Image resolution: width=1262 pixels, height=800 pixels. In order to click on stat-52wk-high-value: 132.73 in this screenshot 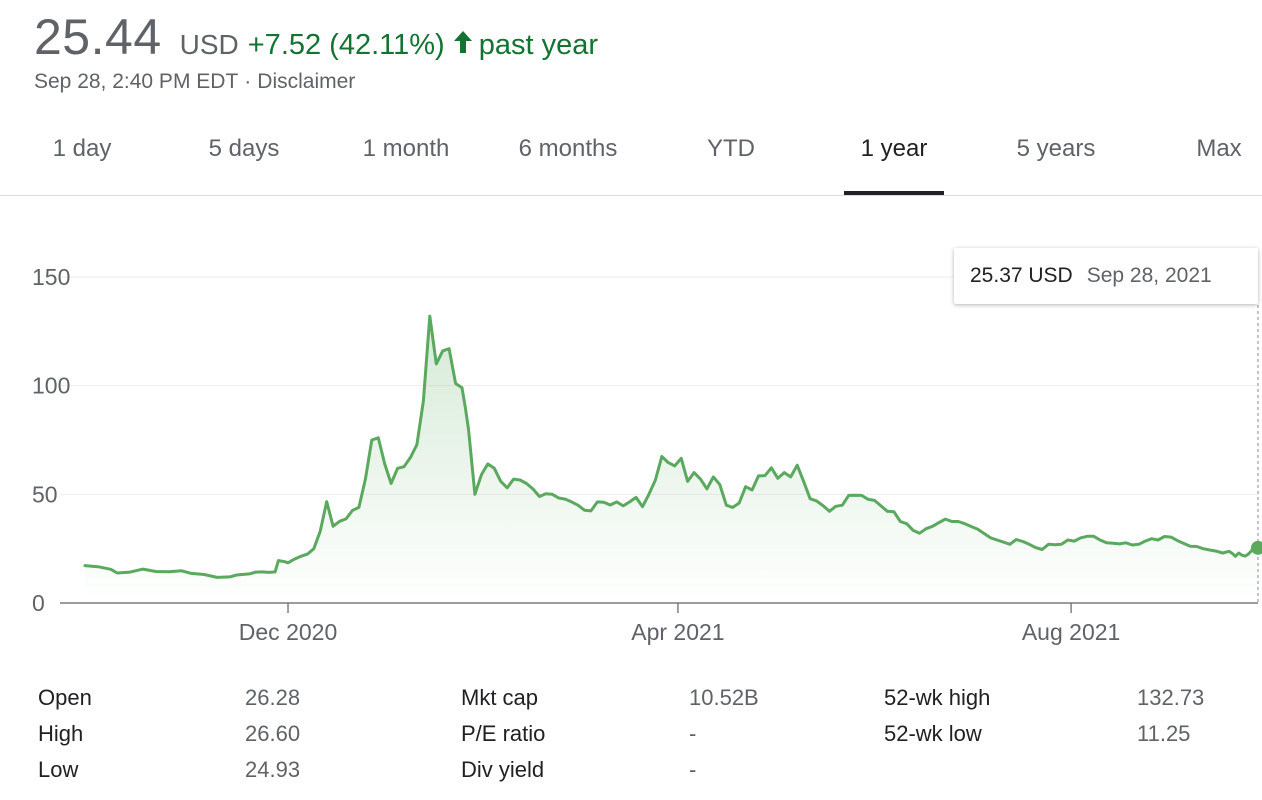, I will do `click(1171, 697)`.